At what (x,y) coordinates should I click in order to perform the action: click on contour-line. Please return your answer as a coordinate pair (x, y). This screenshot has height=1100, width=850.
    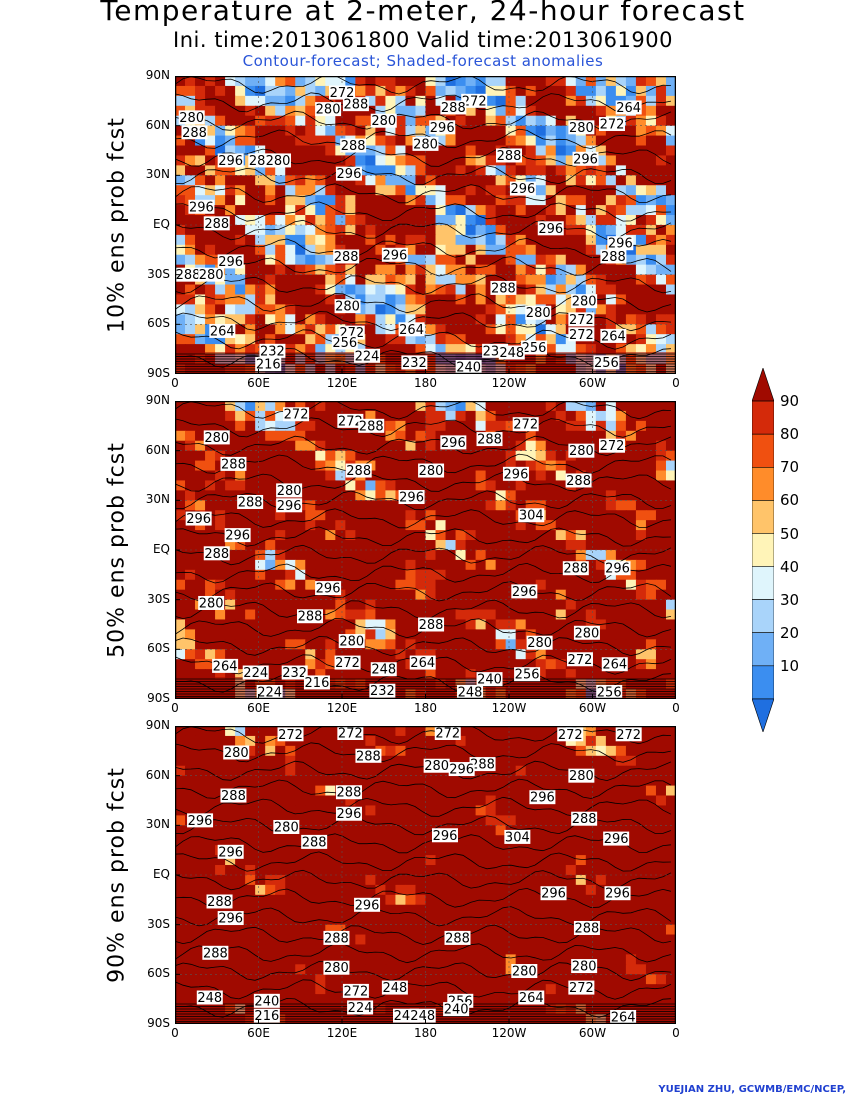
    Looking at the image, I should click on (423, 735).